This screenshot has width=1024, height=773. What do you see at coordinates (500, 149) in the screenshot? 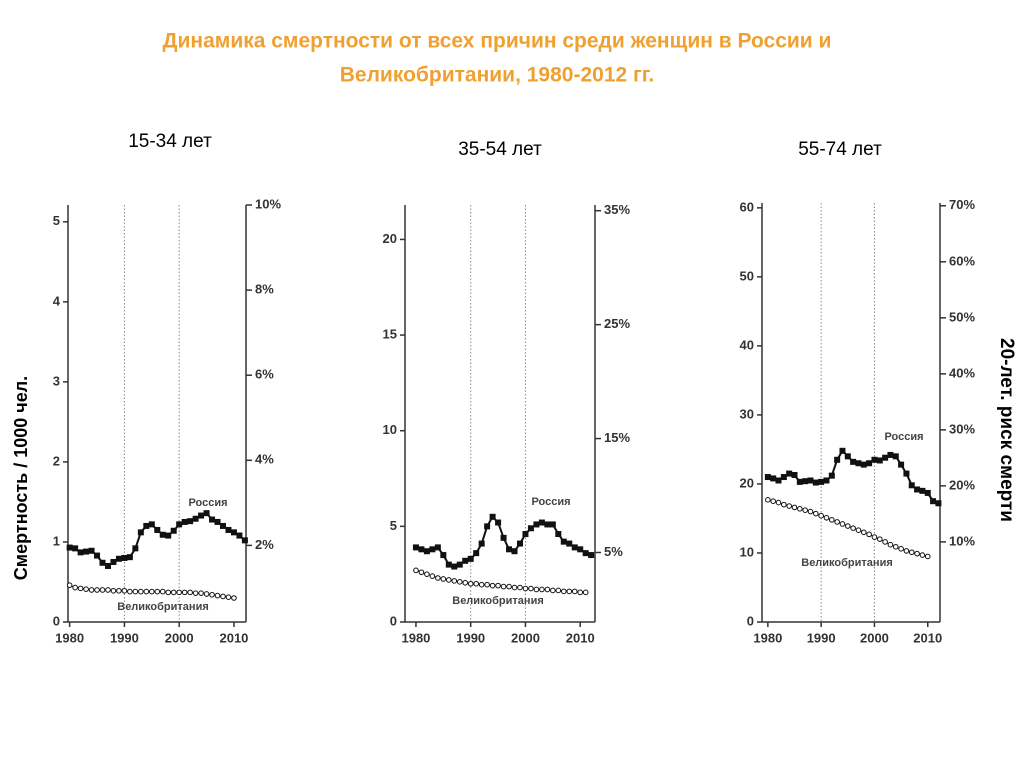
I see `chart-subtitle: 35-54 лет` at bounding box center [500, 149].